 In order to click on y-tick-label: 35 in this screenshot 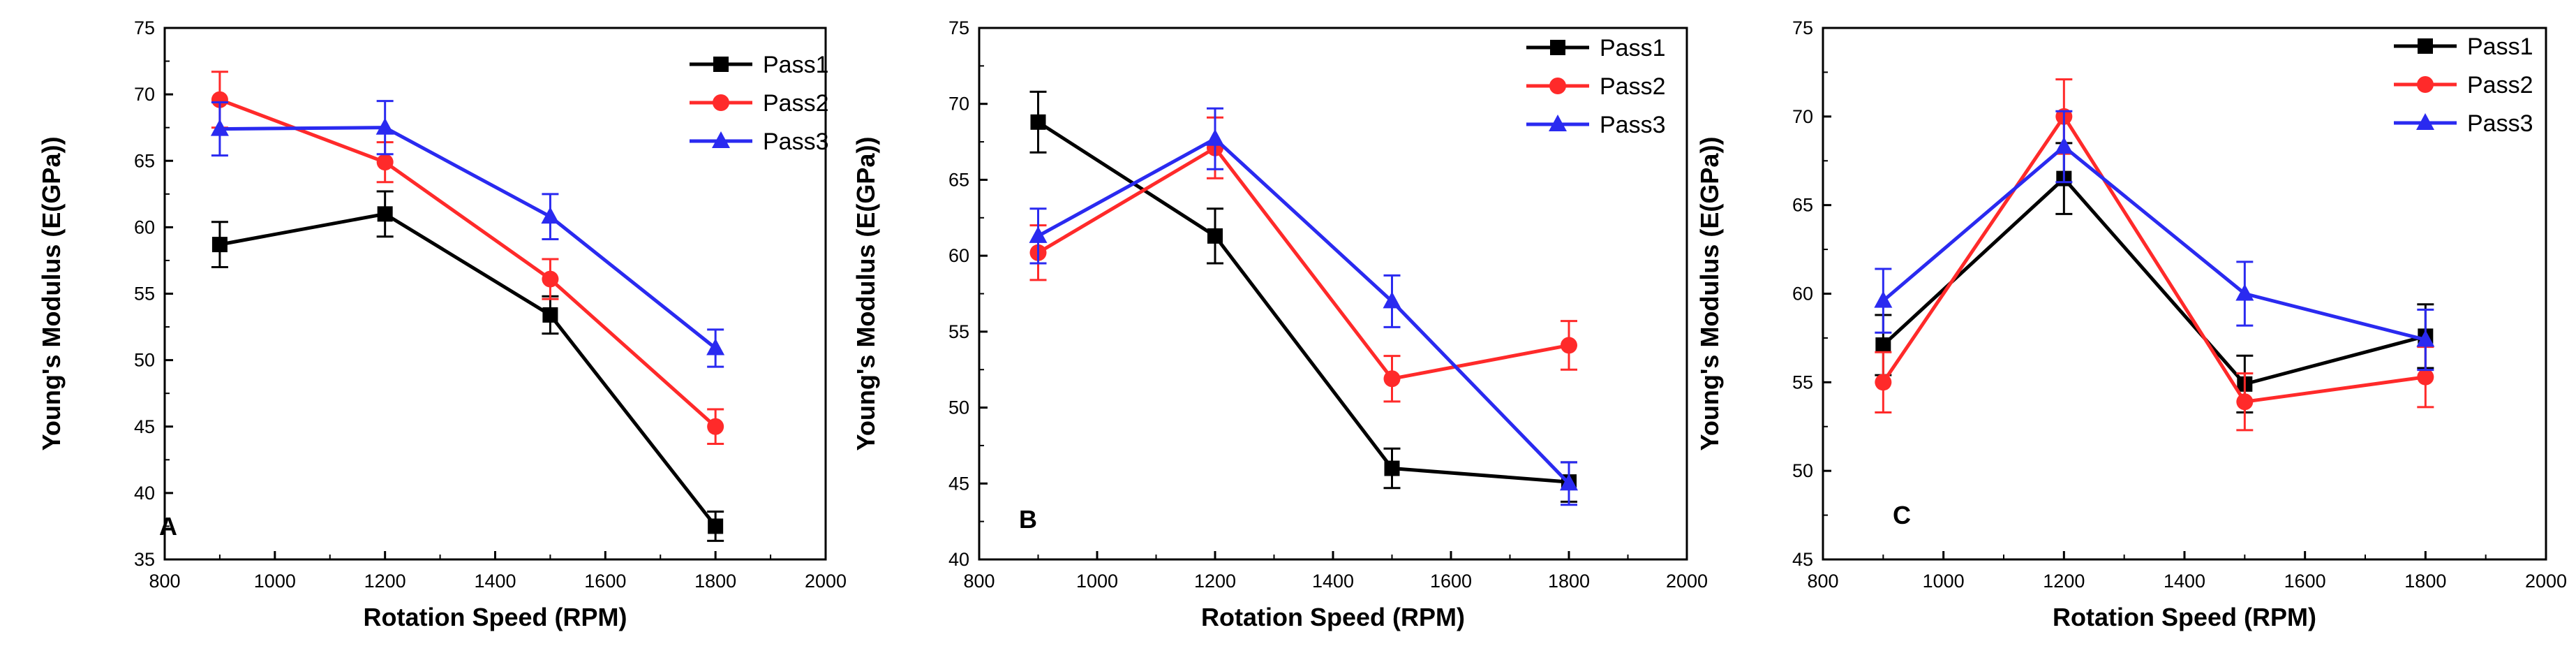, I will do `click(144, 559)`.